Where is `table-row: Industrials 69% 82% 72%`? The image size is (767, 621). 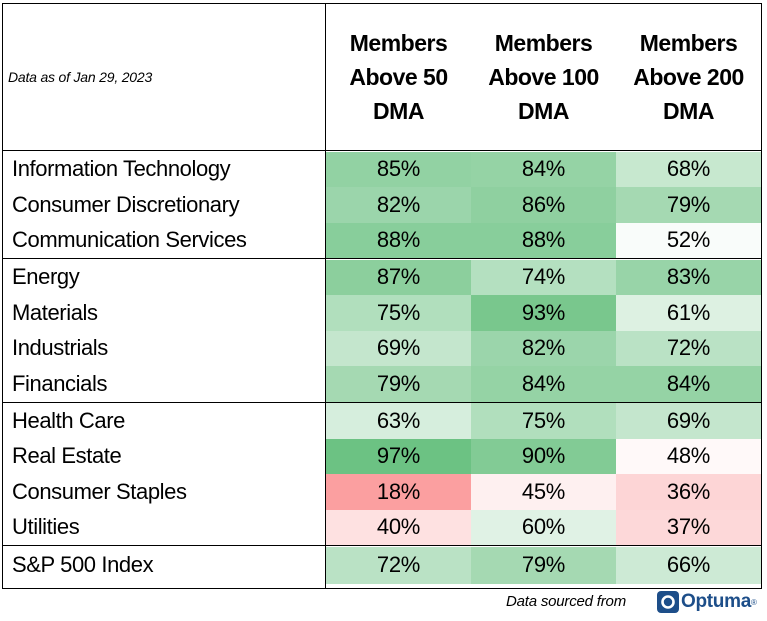 table-row: Industrials 69% 82% 72% is located at coordinates (382, 348).